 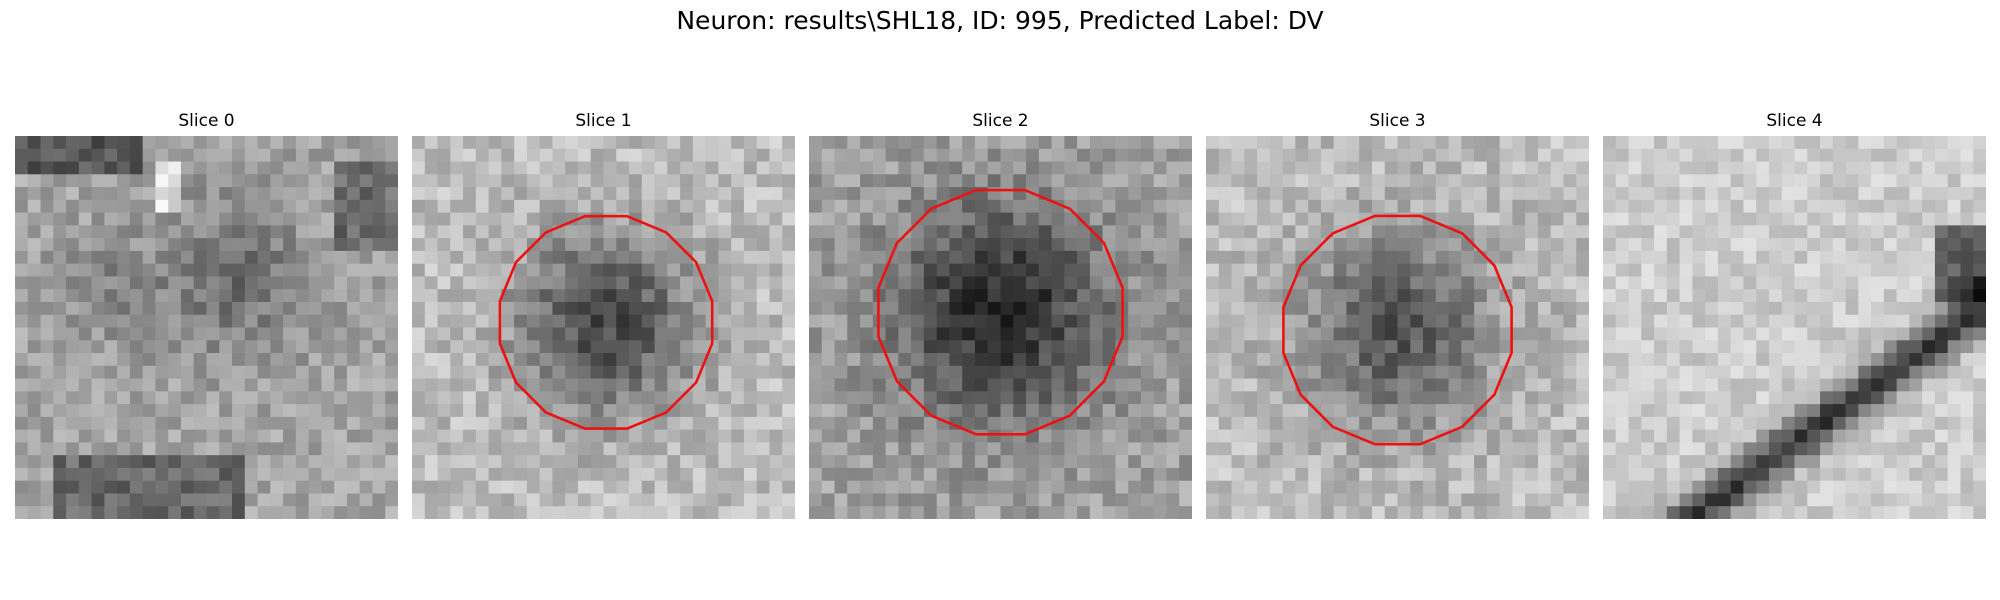 What do you see at coordinates (206, 121) in the screenshot?
I see `slice-title-0: Slice 0` at bounding box center [206, 121].